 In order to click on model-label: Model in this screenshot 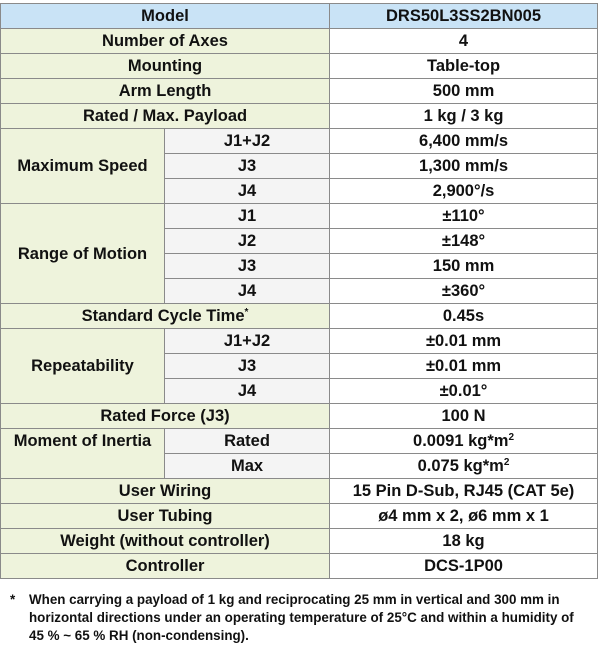, I will do `click(165, 16)`.